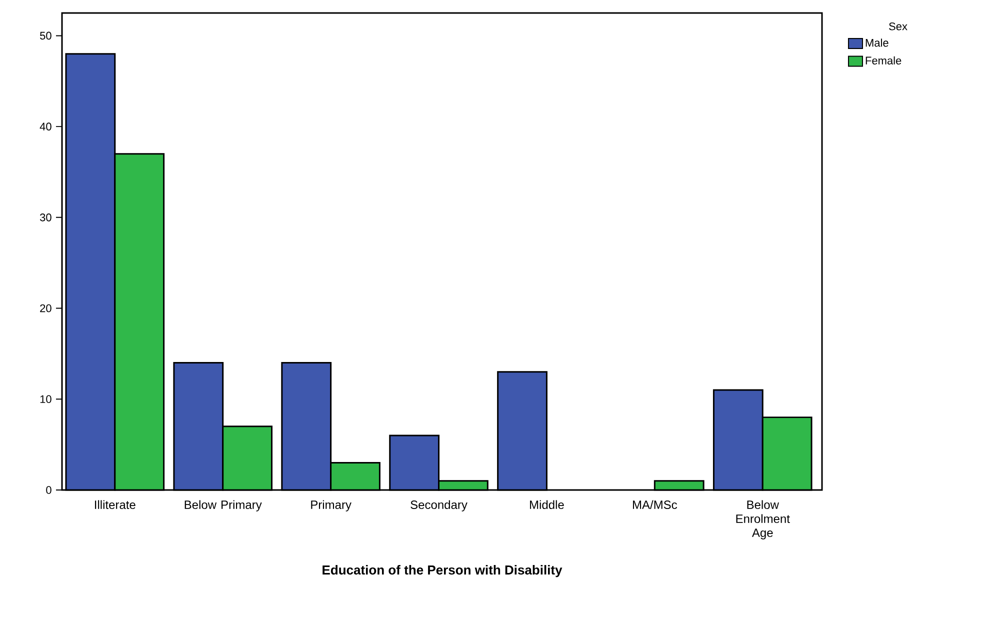 This screenshot has width=999, height=618. What do you see at coordinates (898, 26) in the screenshot?
I see `legend-title: Sex` at bounding box center [898, 26].